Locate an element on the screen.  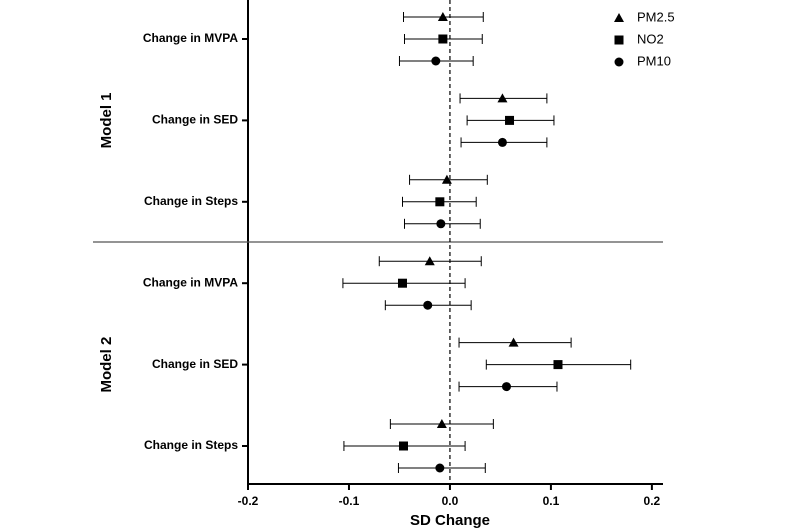
group-label: Model 1 is located at coordinates (106, 120).